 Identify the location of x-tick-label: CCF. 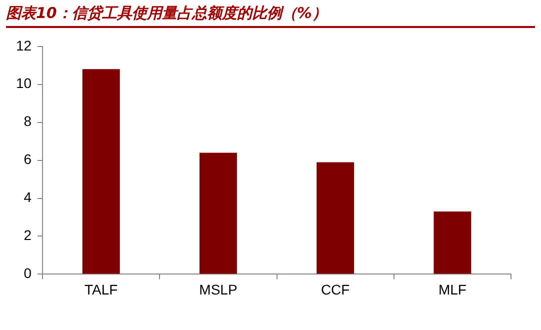
(335, 289).